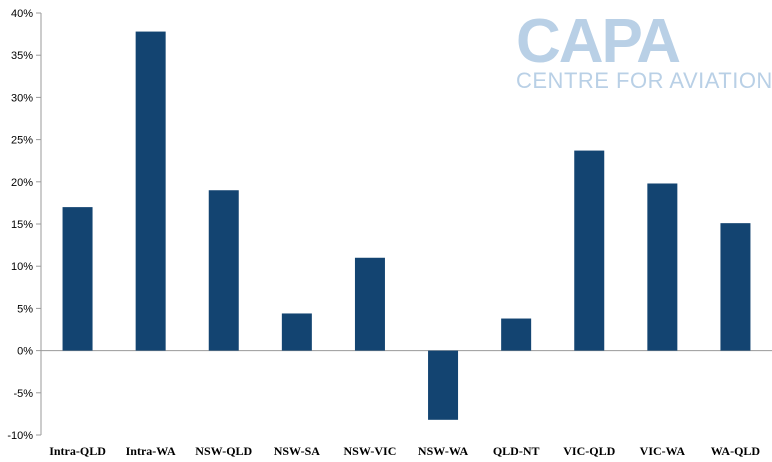  Describe the element at coordinates (589, 250) in the screenshot. I see `bar-vic-qld` at that location.